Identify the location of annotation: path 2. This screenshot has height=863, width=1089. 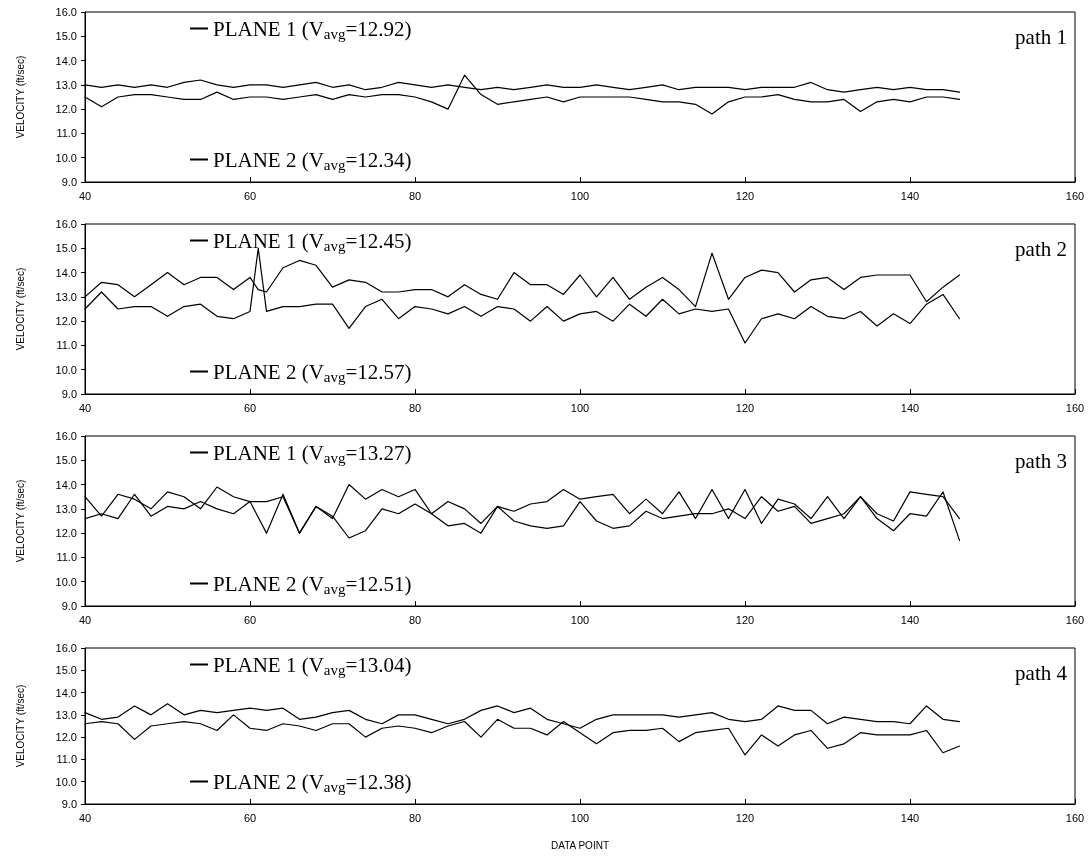
(1041, 248).